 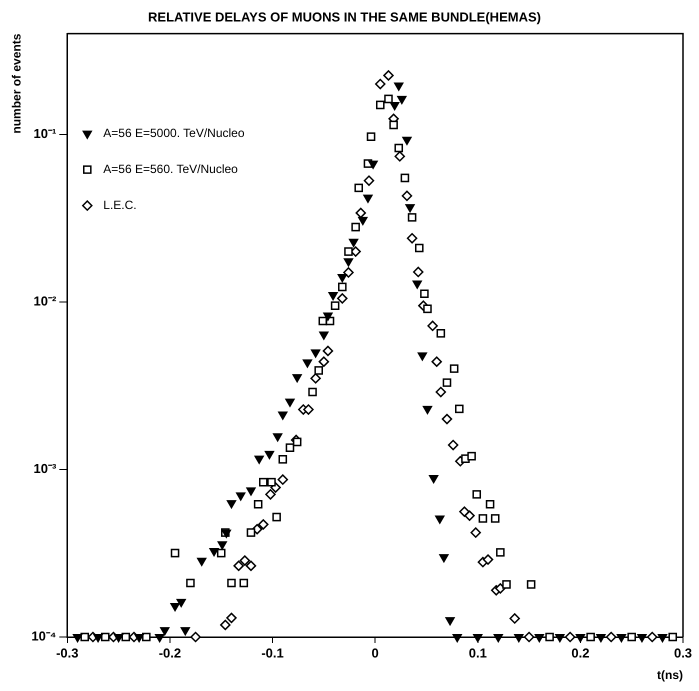 What do you see at coordinates (43, 636) in the screenshot?
I see `y-tick-label: 10⁻⁴` at bounding box center [43, 636].